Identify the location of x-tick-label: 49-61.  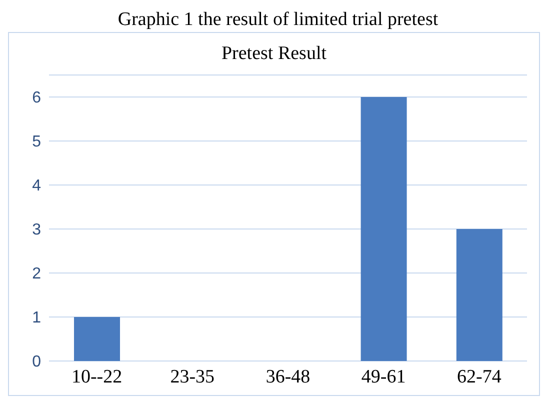
(383, 377).